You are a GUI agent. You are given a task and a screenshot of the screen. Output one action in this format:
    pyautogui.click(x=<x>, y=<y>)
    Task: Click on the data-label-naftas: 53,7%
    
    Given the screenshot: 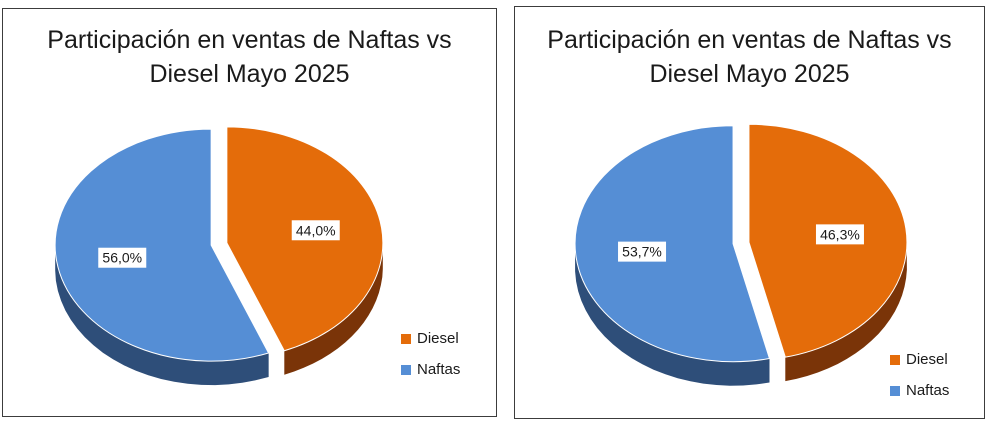 What is the action you would take?
    pyautogui.click(x=642, y=252)
    